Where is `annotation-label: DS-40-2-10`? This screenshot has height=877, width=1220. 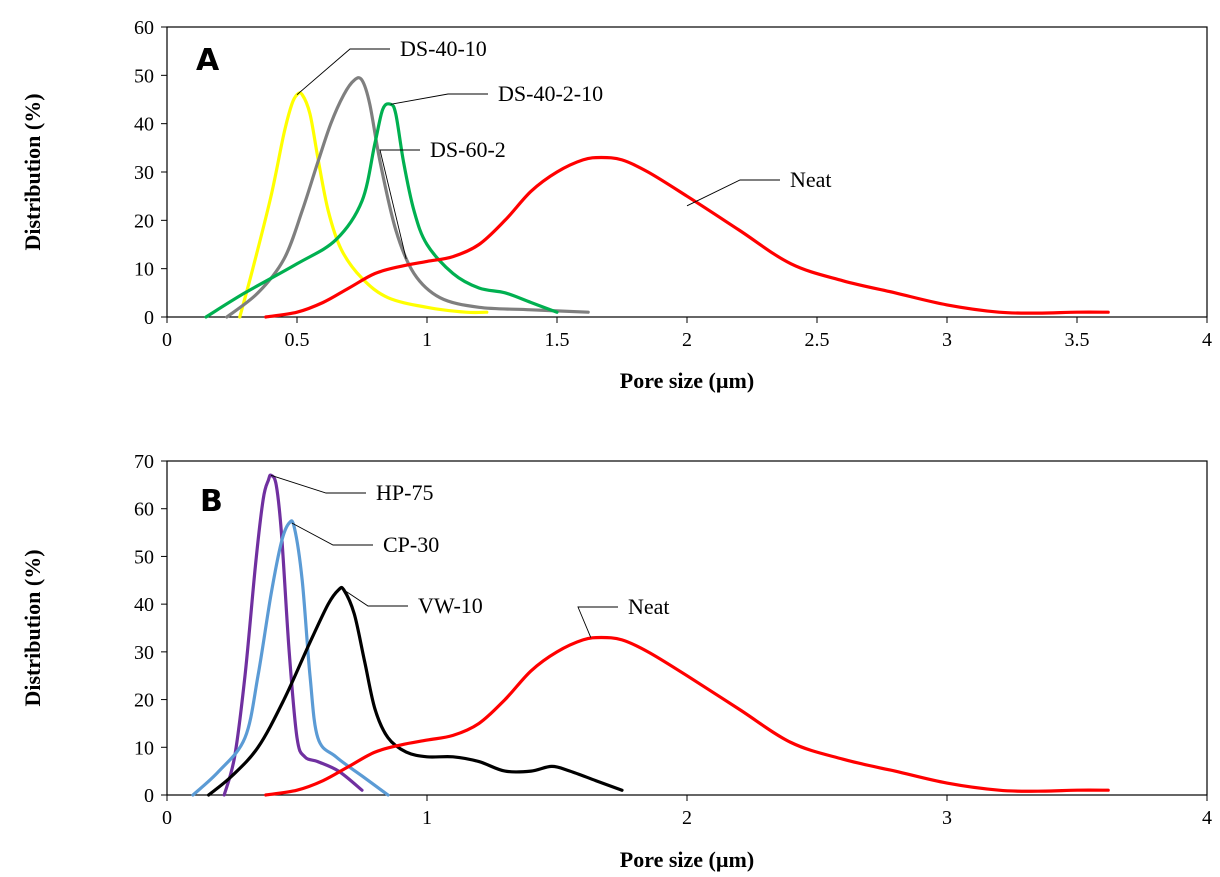 annotation-label: DS-40-2-10 is located at coordinates (550, 93).